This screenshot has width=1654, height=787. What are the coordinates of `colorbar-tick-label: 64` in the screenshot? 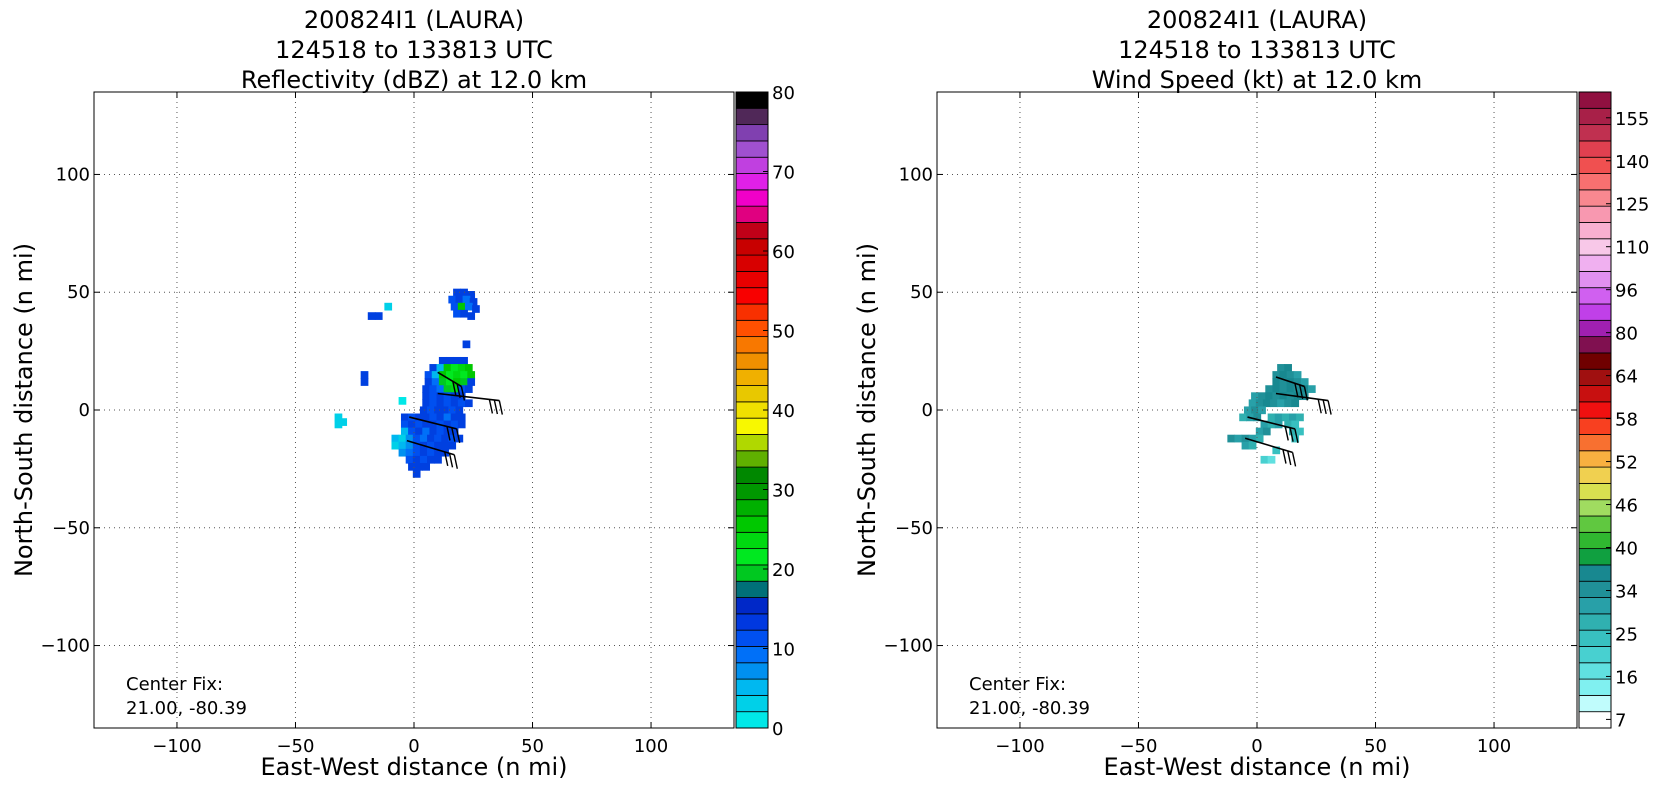 It's located at (1626, 377).